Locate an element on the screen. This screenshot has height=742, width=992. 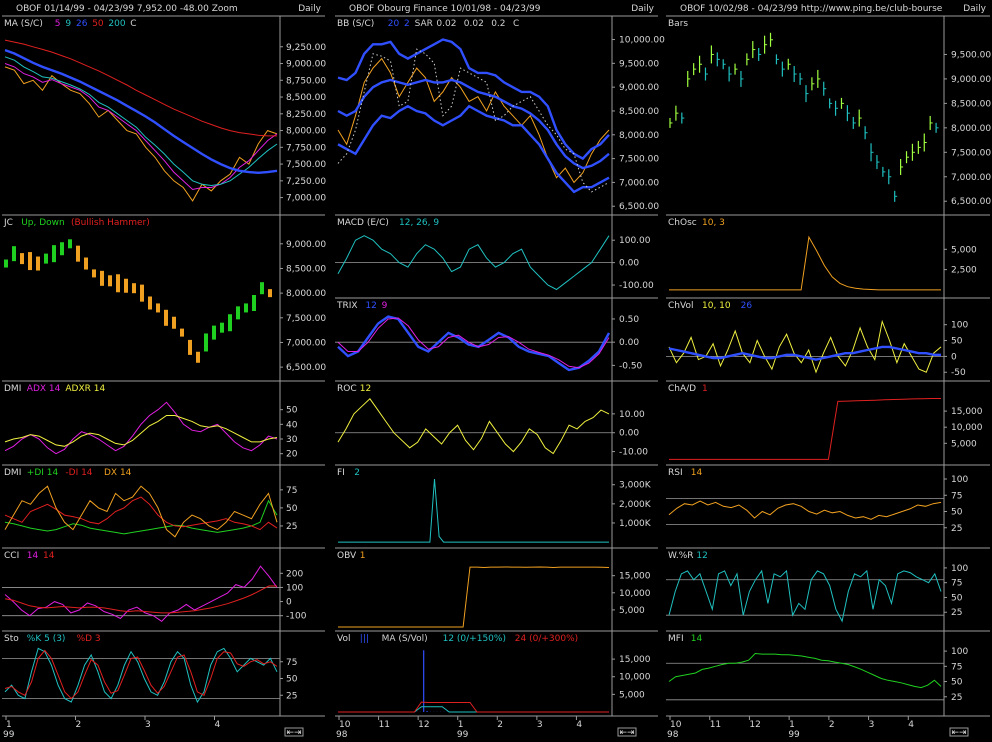
y-tick-label: 100.00 is located at coordinates (635, 241).